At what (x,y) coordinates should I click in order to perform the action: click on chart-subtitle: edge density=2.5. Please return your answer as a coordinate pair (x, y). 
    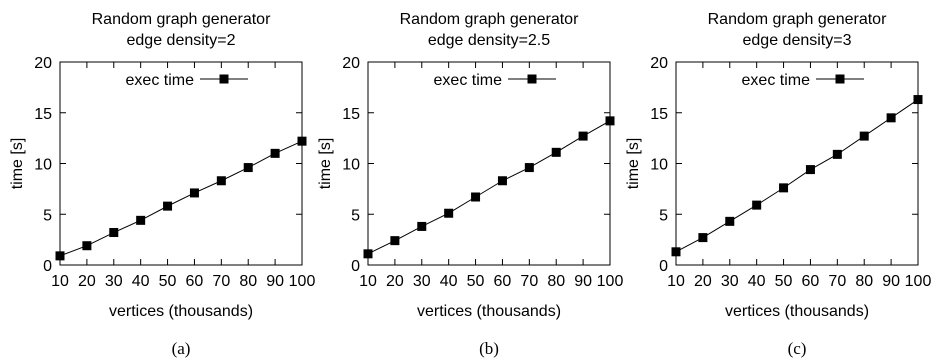
    Looking at the image, I should click on (489, 40).